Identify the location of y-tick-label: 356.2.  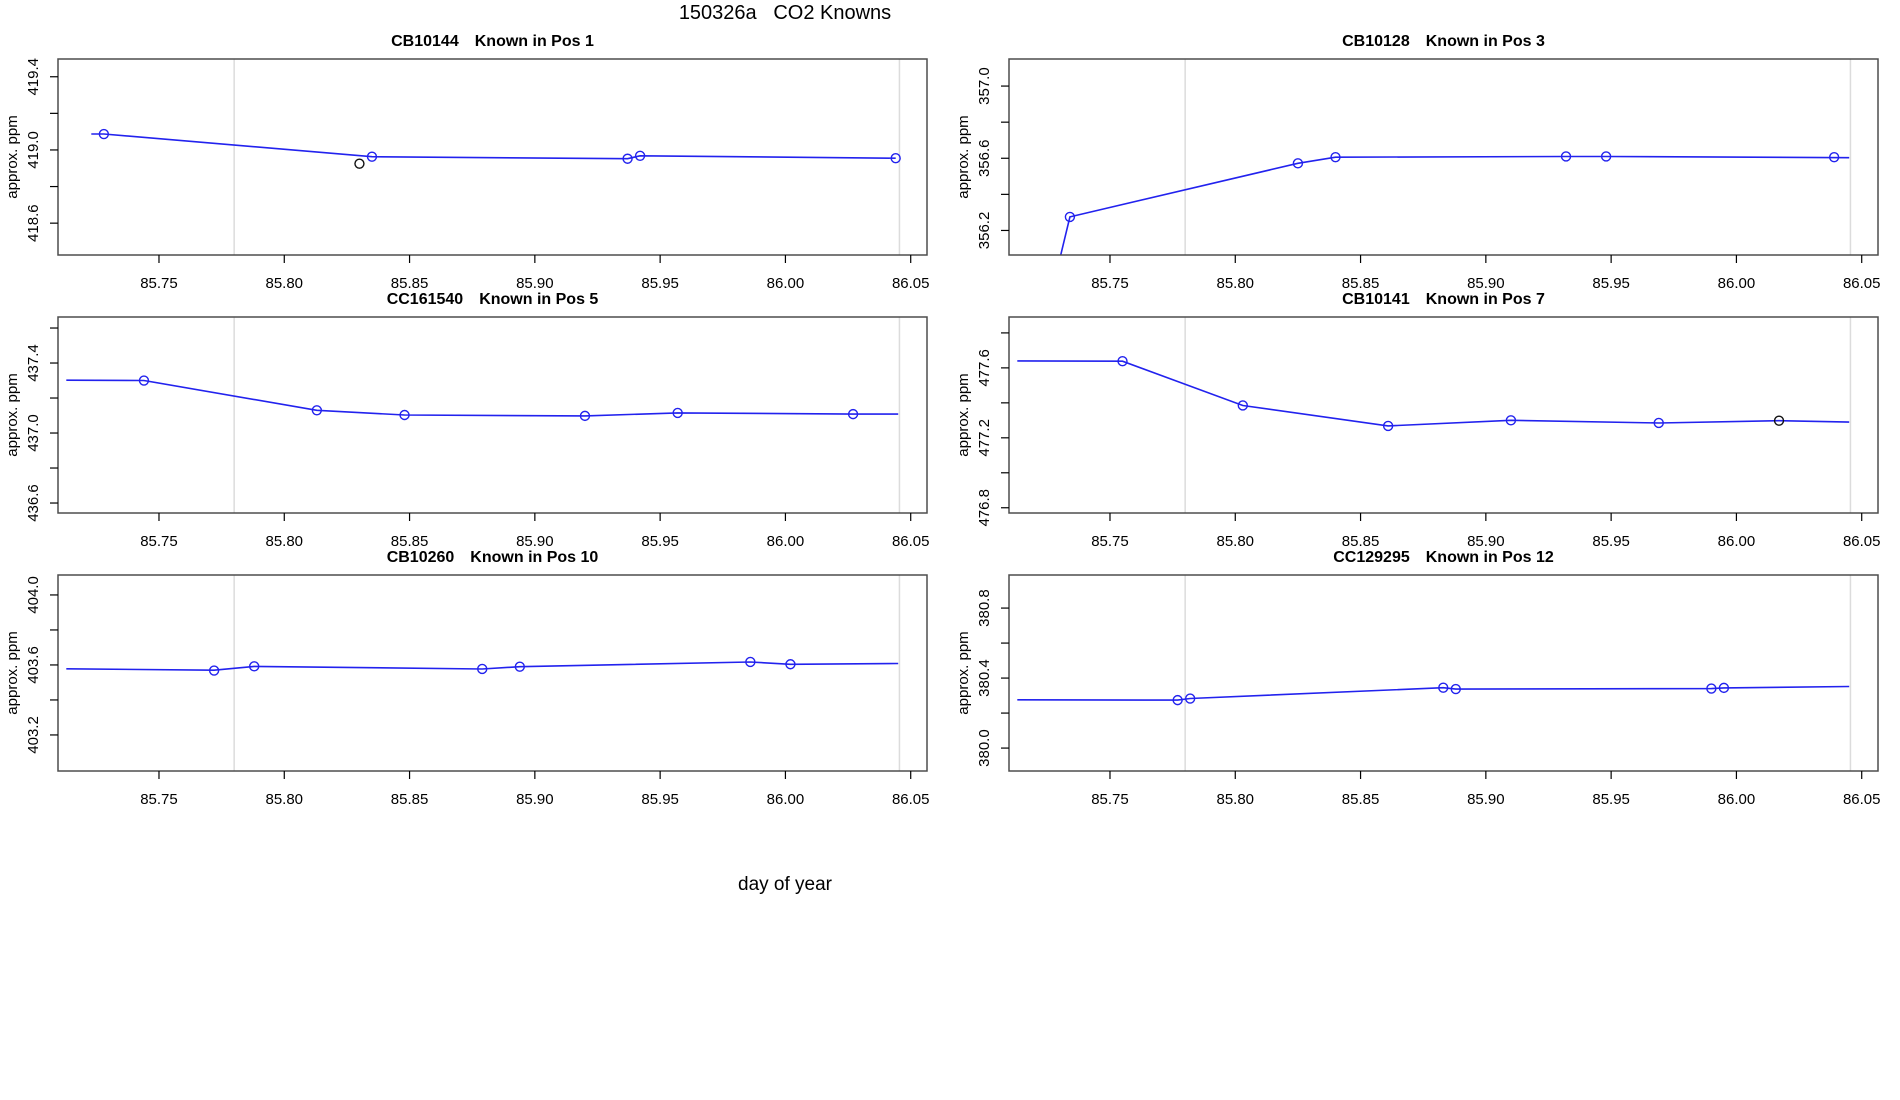
(984, 231).